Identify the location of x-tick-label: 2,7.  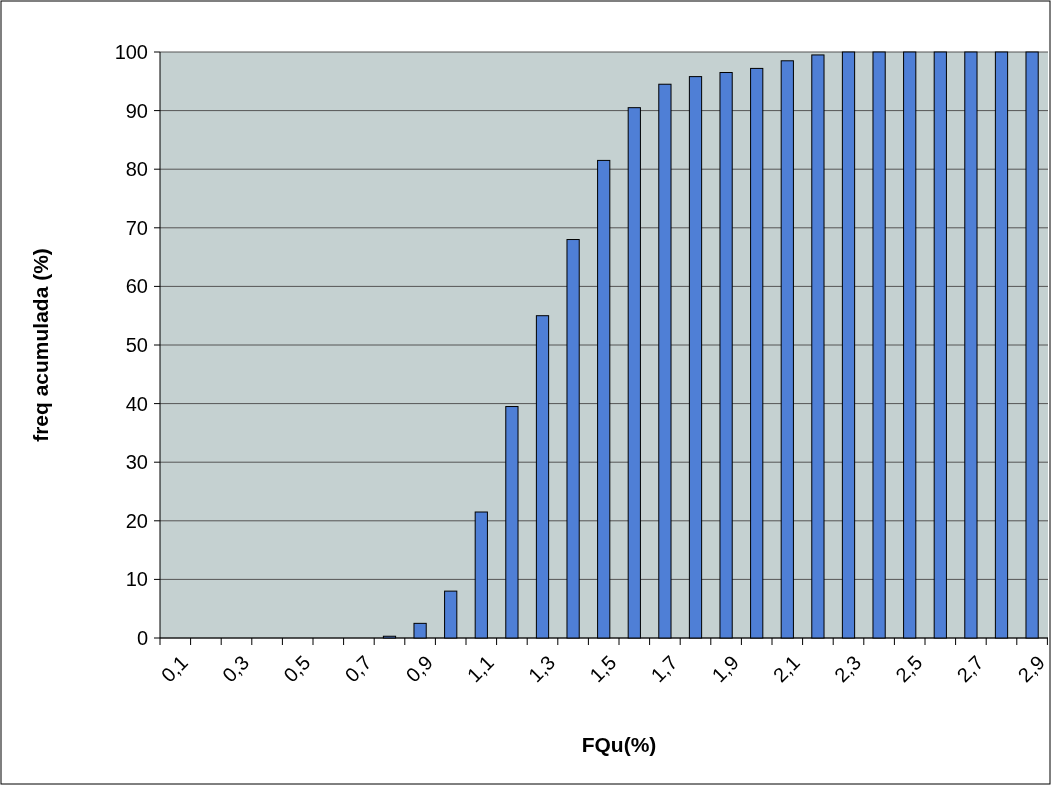
(970, 669).